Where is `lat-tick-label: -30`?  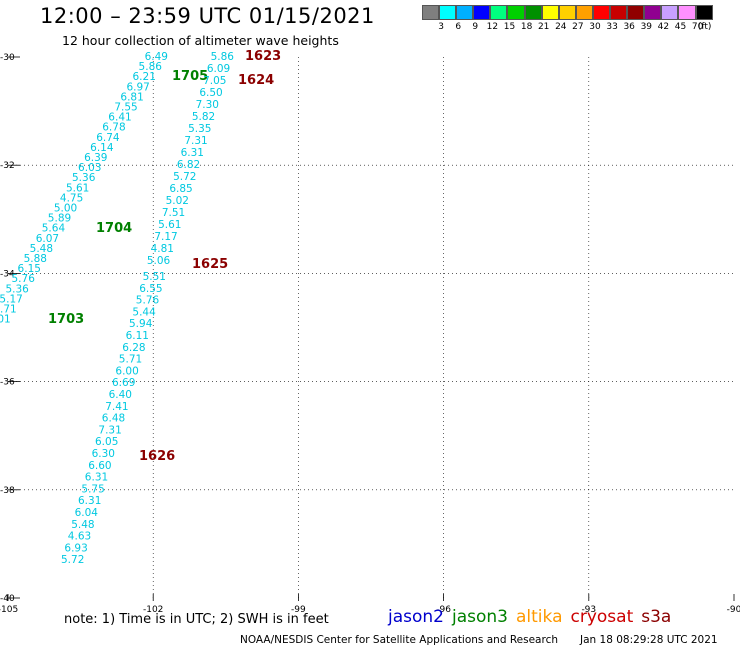
lat-tick-label: -30 is located at coordinates (7, 58).